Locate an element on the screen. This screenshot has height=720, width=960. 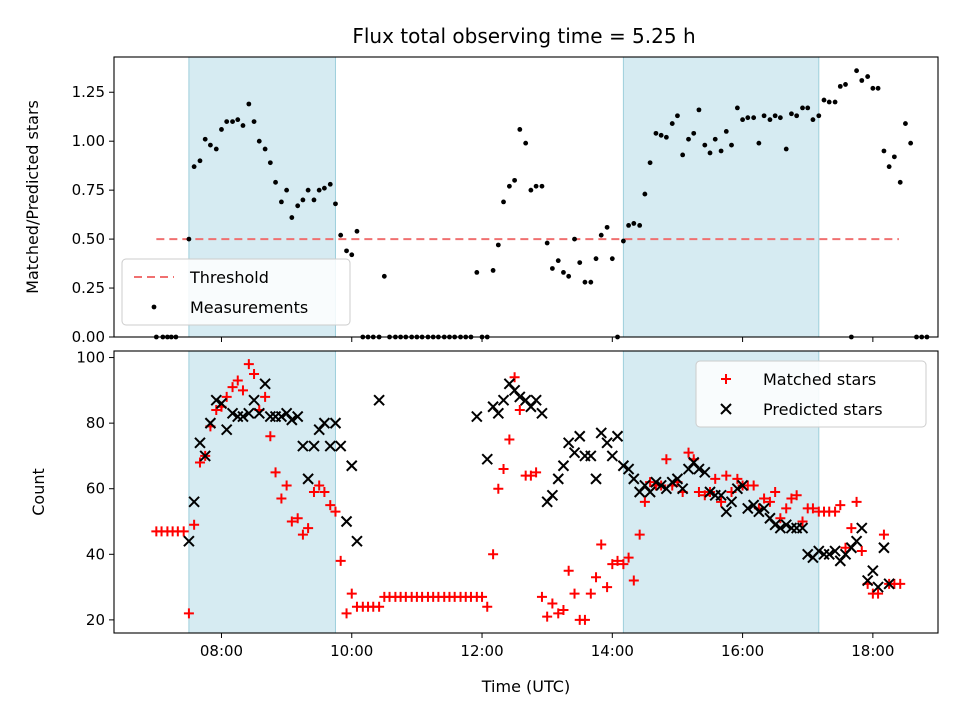
y-tick-label: 0.00 is located at coordinates (88, 337).